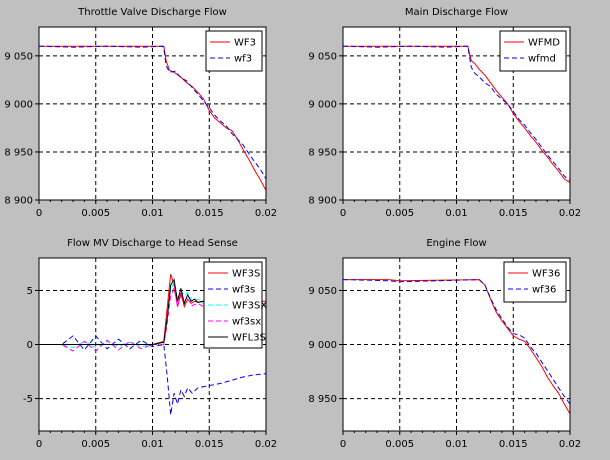 The height and width of the screenshot is (460, 610). Describe the element at coordinates (542, 59) in the screenshot. I see `legend-label: wfmd` at that location.